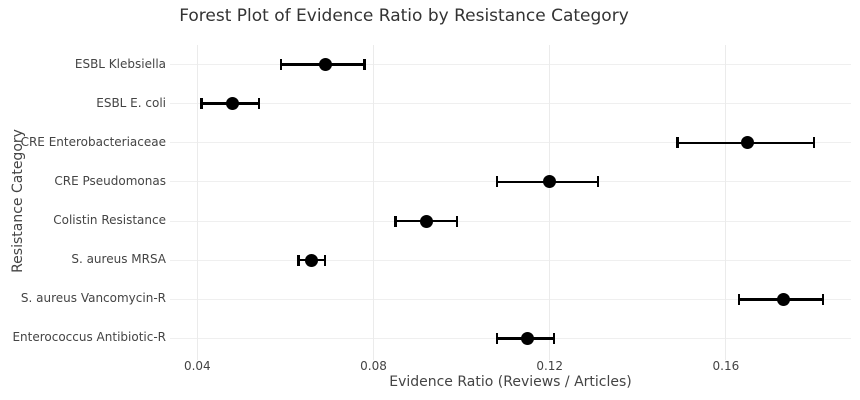  Describe the element at coordinates (726, 366) in the screenshot. I see `x-axis-tick-label: 0.16` at that location.